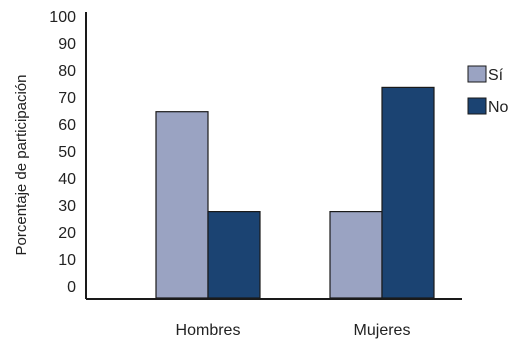 This screenshot has width=516, height=345. I want to click on y-tick-label: 70, so click(67, 98).